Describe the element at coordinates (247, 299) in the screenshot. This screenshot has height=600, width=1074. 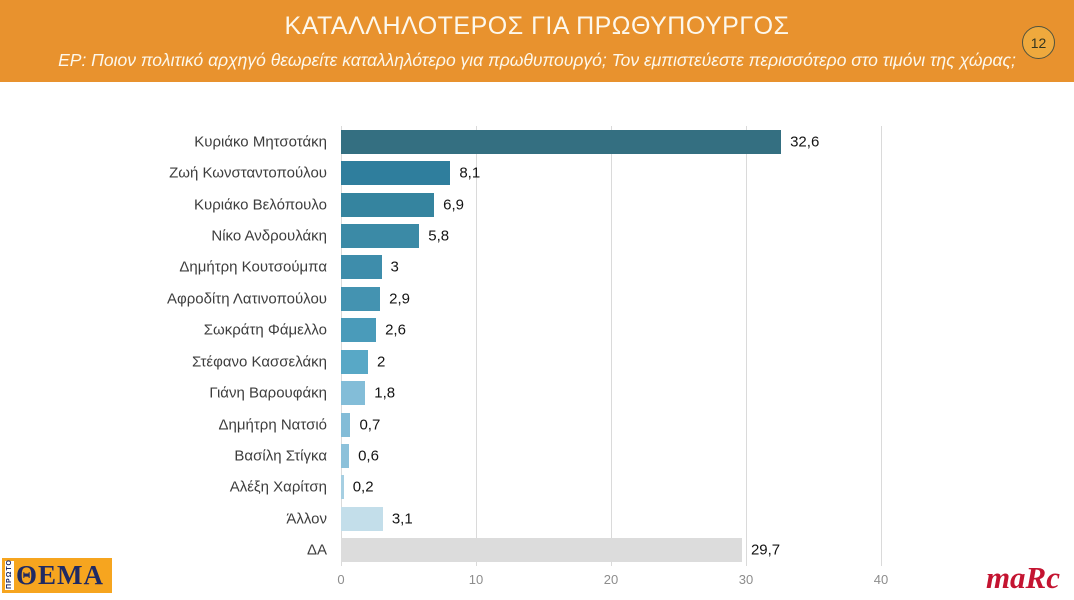
I see `category-label: Αφροδίτη Λατινοπούλου` at that location.